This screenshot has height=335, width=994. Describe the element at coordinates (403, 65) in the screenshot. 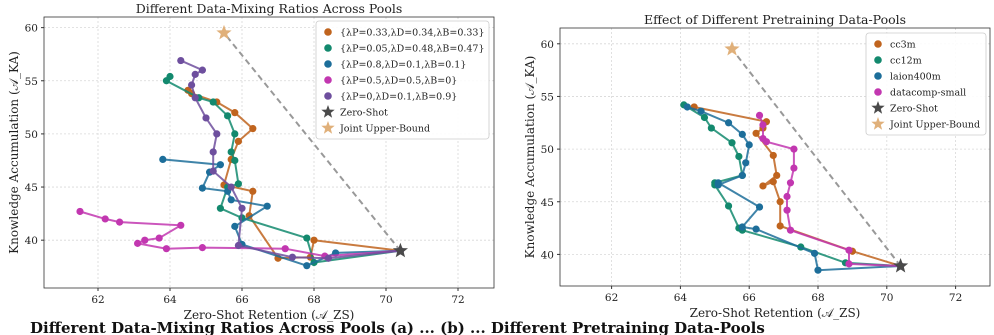

I see `legend-label: {λP=0.8,λD=0.1,λB=0.1}` at that location.